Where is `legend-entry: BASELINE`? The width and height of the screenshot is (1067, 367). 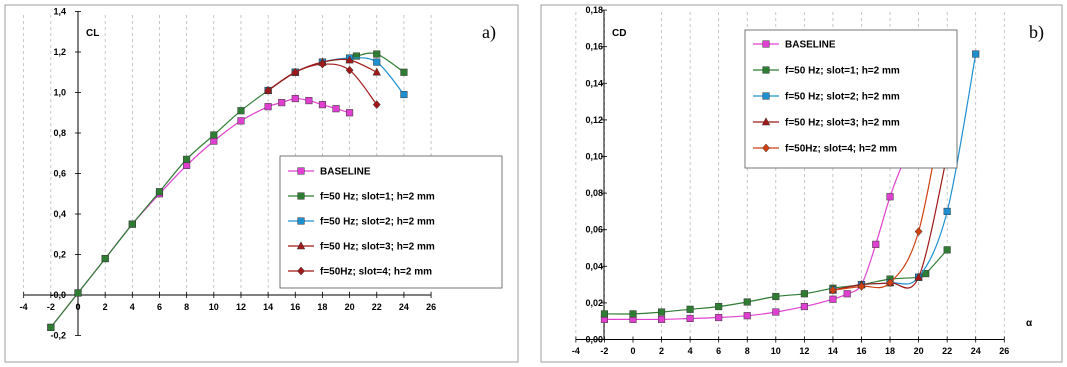
legend-entry: BASELINE is located at coordinates (810, 45).